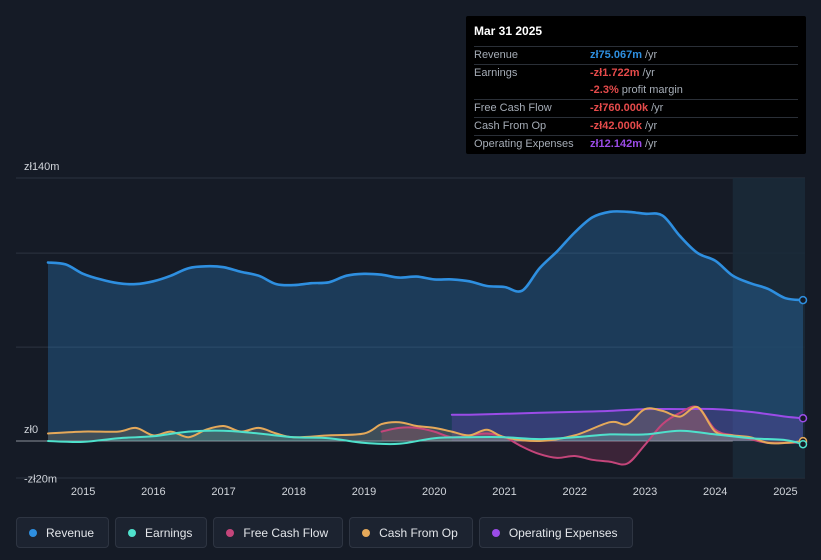  I want to click on y-tick-label: -zł20m, so click(40, 480).